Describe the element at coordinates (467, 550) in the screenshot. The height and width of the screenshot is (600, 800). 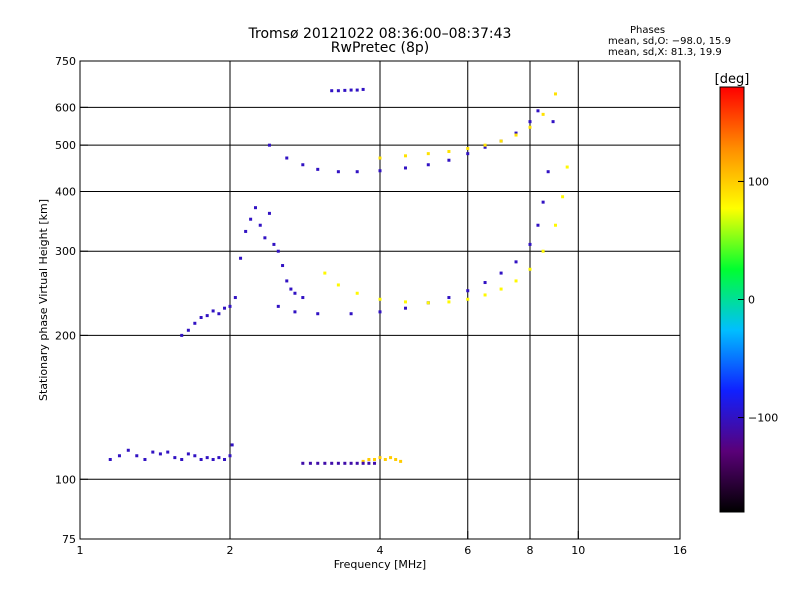
I see `x-tick-label: 6` at that location.